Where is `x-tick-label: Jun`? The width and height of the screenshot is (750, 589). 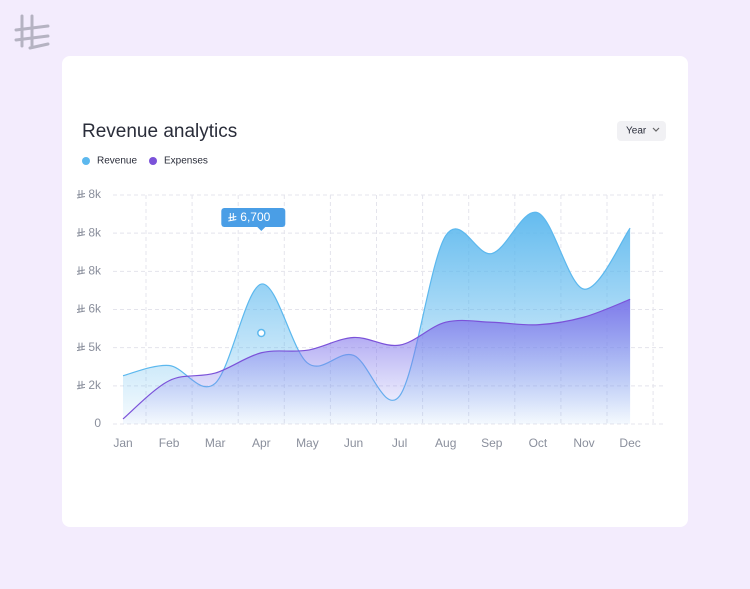
x-tick-label: Jun is located at coordinates (353, 443).